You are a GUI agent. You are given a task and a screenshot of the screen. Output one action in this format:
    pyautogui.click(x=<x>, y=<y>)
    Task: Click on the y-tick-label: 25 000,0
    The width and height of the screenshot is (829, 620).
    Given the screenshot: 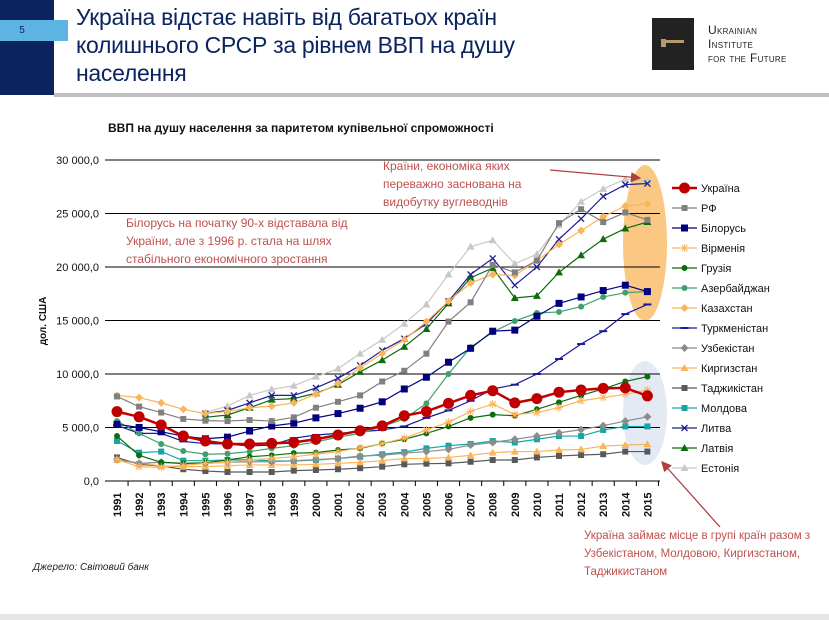 What is the action you would take?
    pyautogui.click(x=77, y=215)
    